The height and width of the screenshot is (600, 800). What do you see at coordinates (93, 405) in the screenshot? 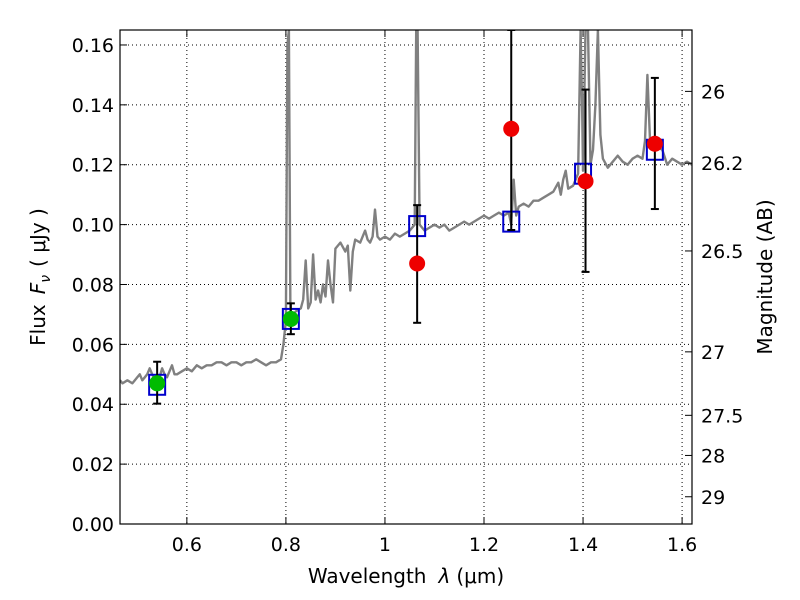
I see `y-tick-label: 0.04` at bounding box center [93, 405].